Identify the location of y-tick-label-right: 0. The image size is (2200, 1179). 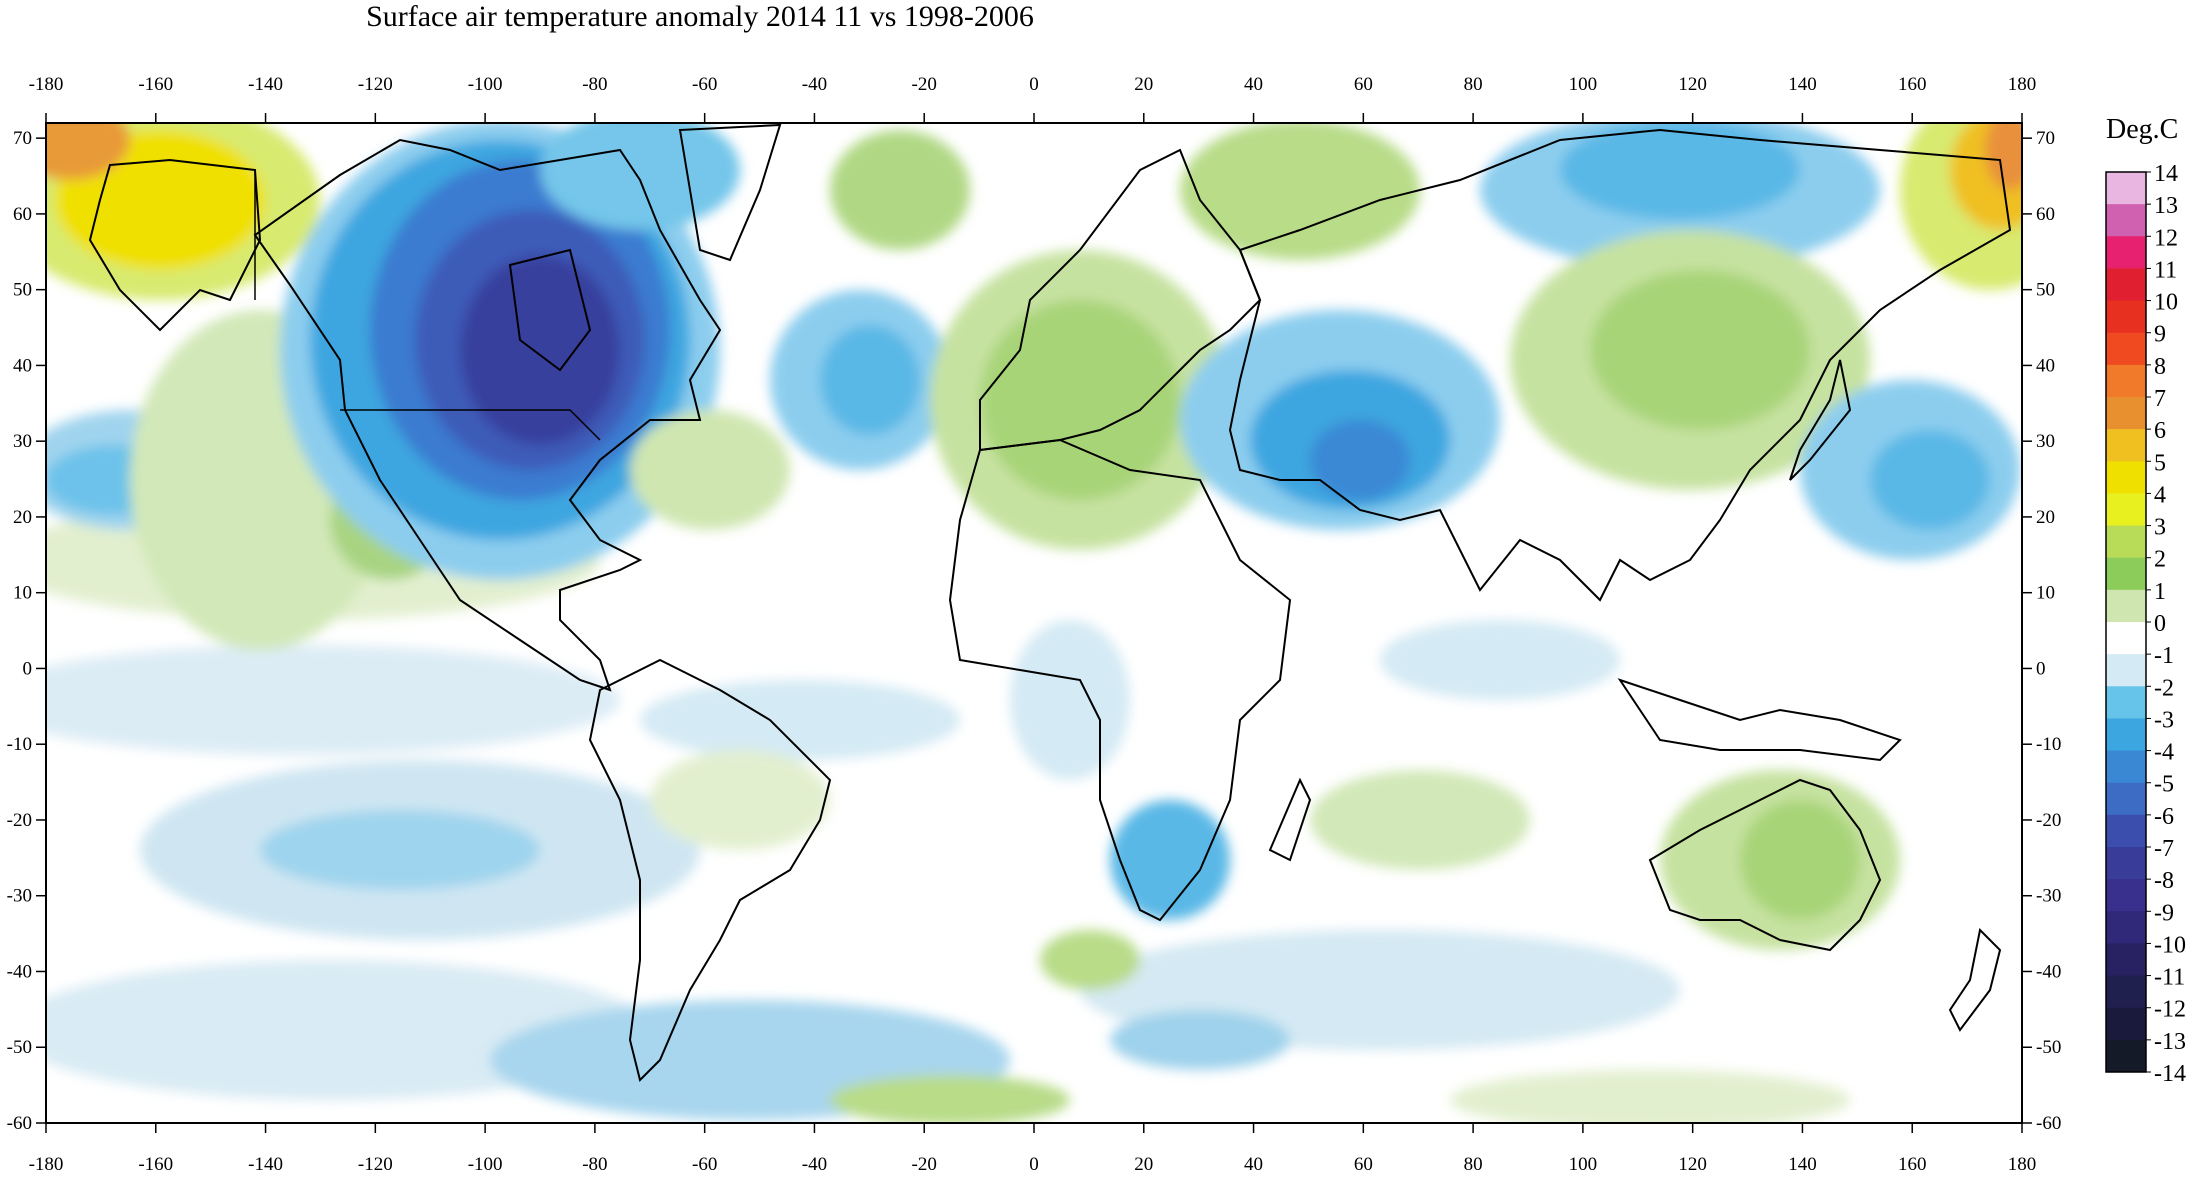
(2041, 668).